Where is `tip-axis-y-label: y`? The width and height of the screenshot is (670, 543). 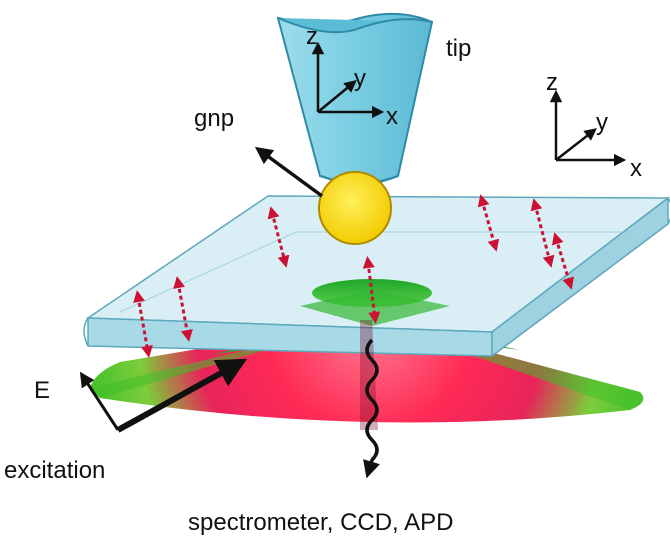 tip-axis-y-label: y is located at coordinates (360, 78).